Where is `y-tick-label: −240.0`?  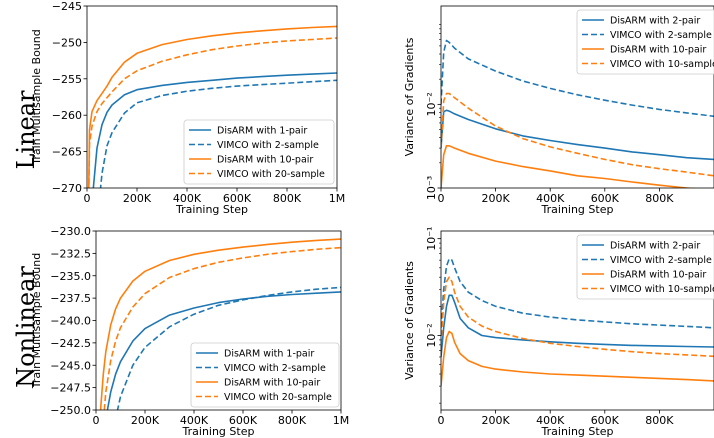 y-tick-label: −240.0 is located at coordinates (70, 321).